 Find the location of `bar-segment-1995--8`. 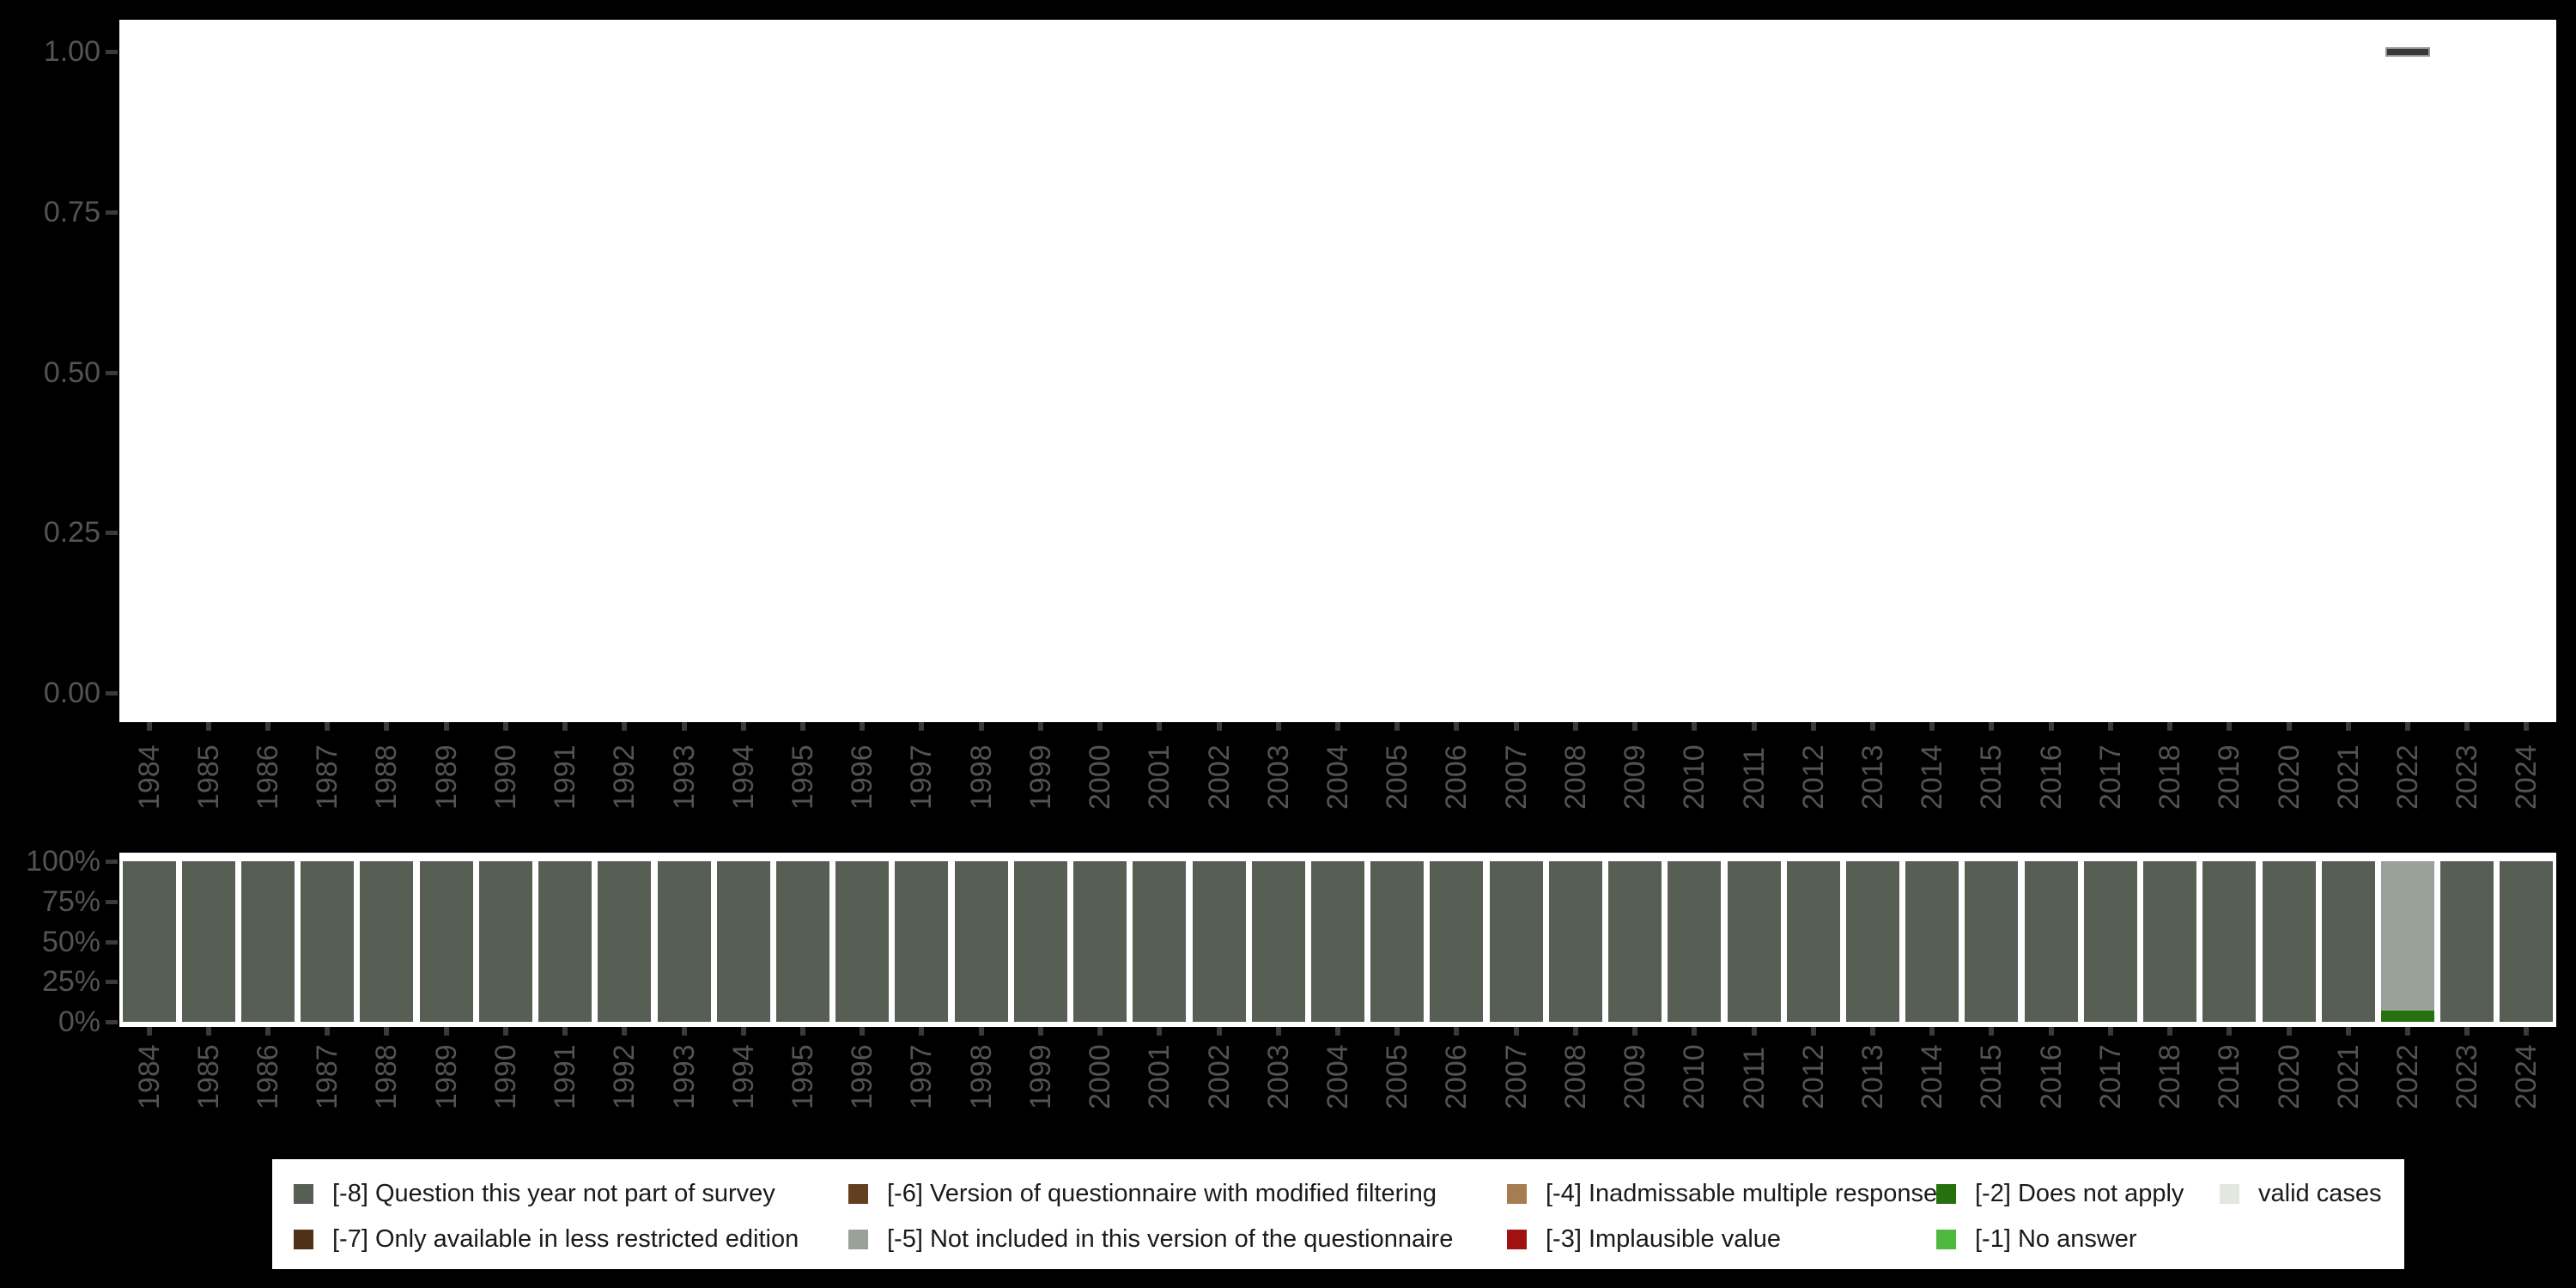

bar-segment-1995--8 is located at coordinates (802, 941).